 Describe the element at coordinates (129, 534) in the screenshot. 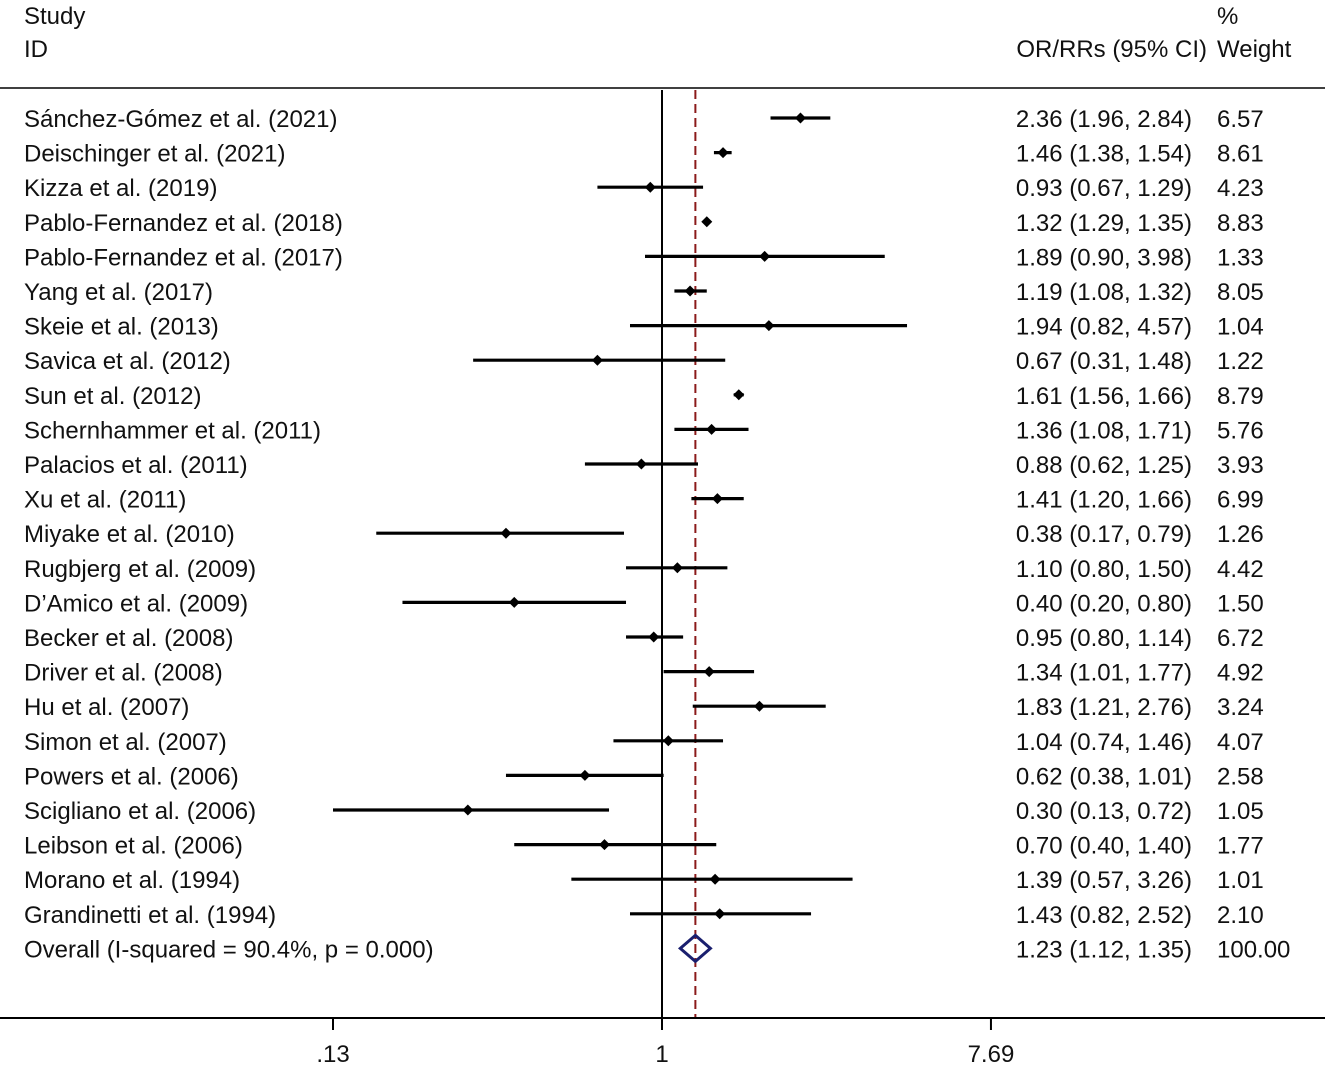

I see `study-label: Miyake et al. (2010)` at that location.